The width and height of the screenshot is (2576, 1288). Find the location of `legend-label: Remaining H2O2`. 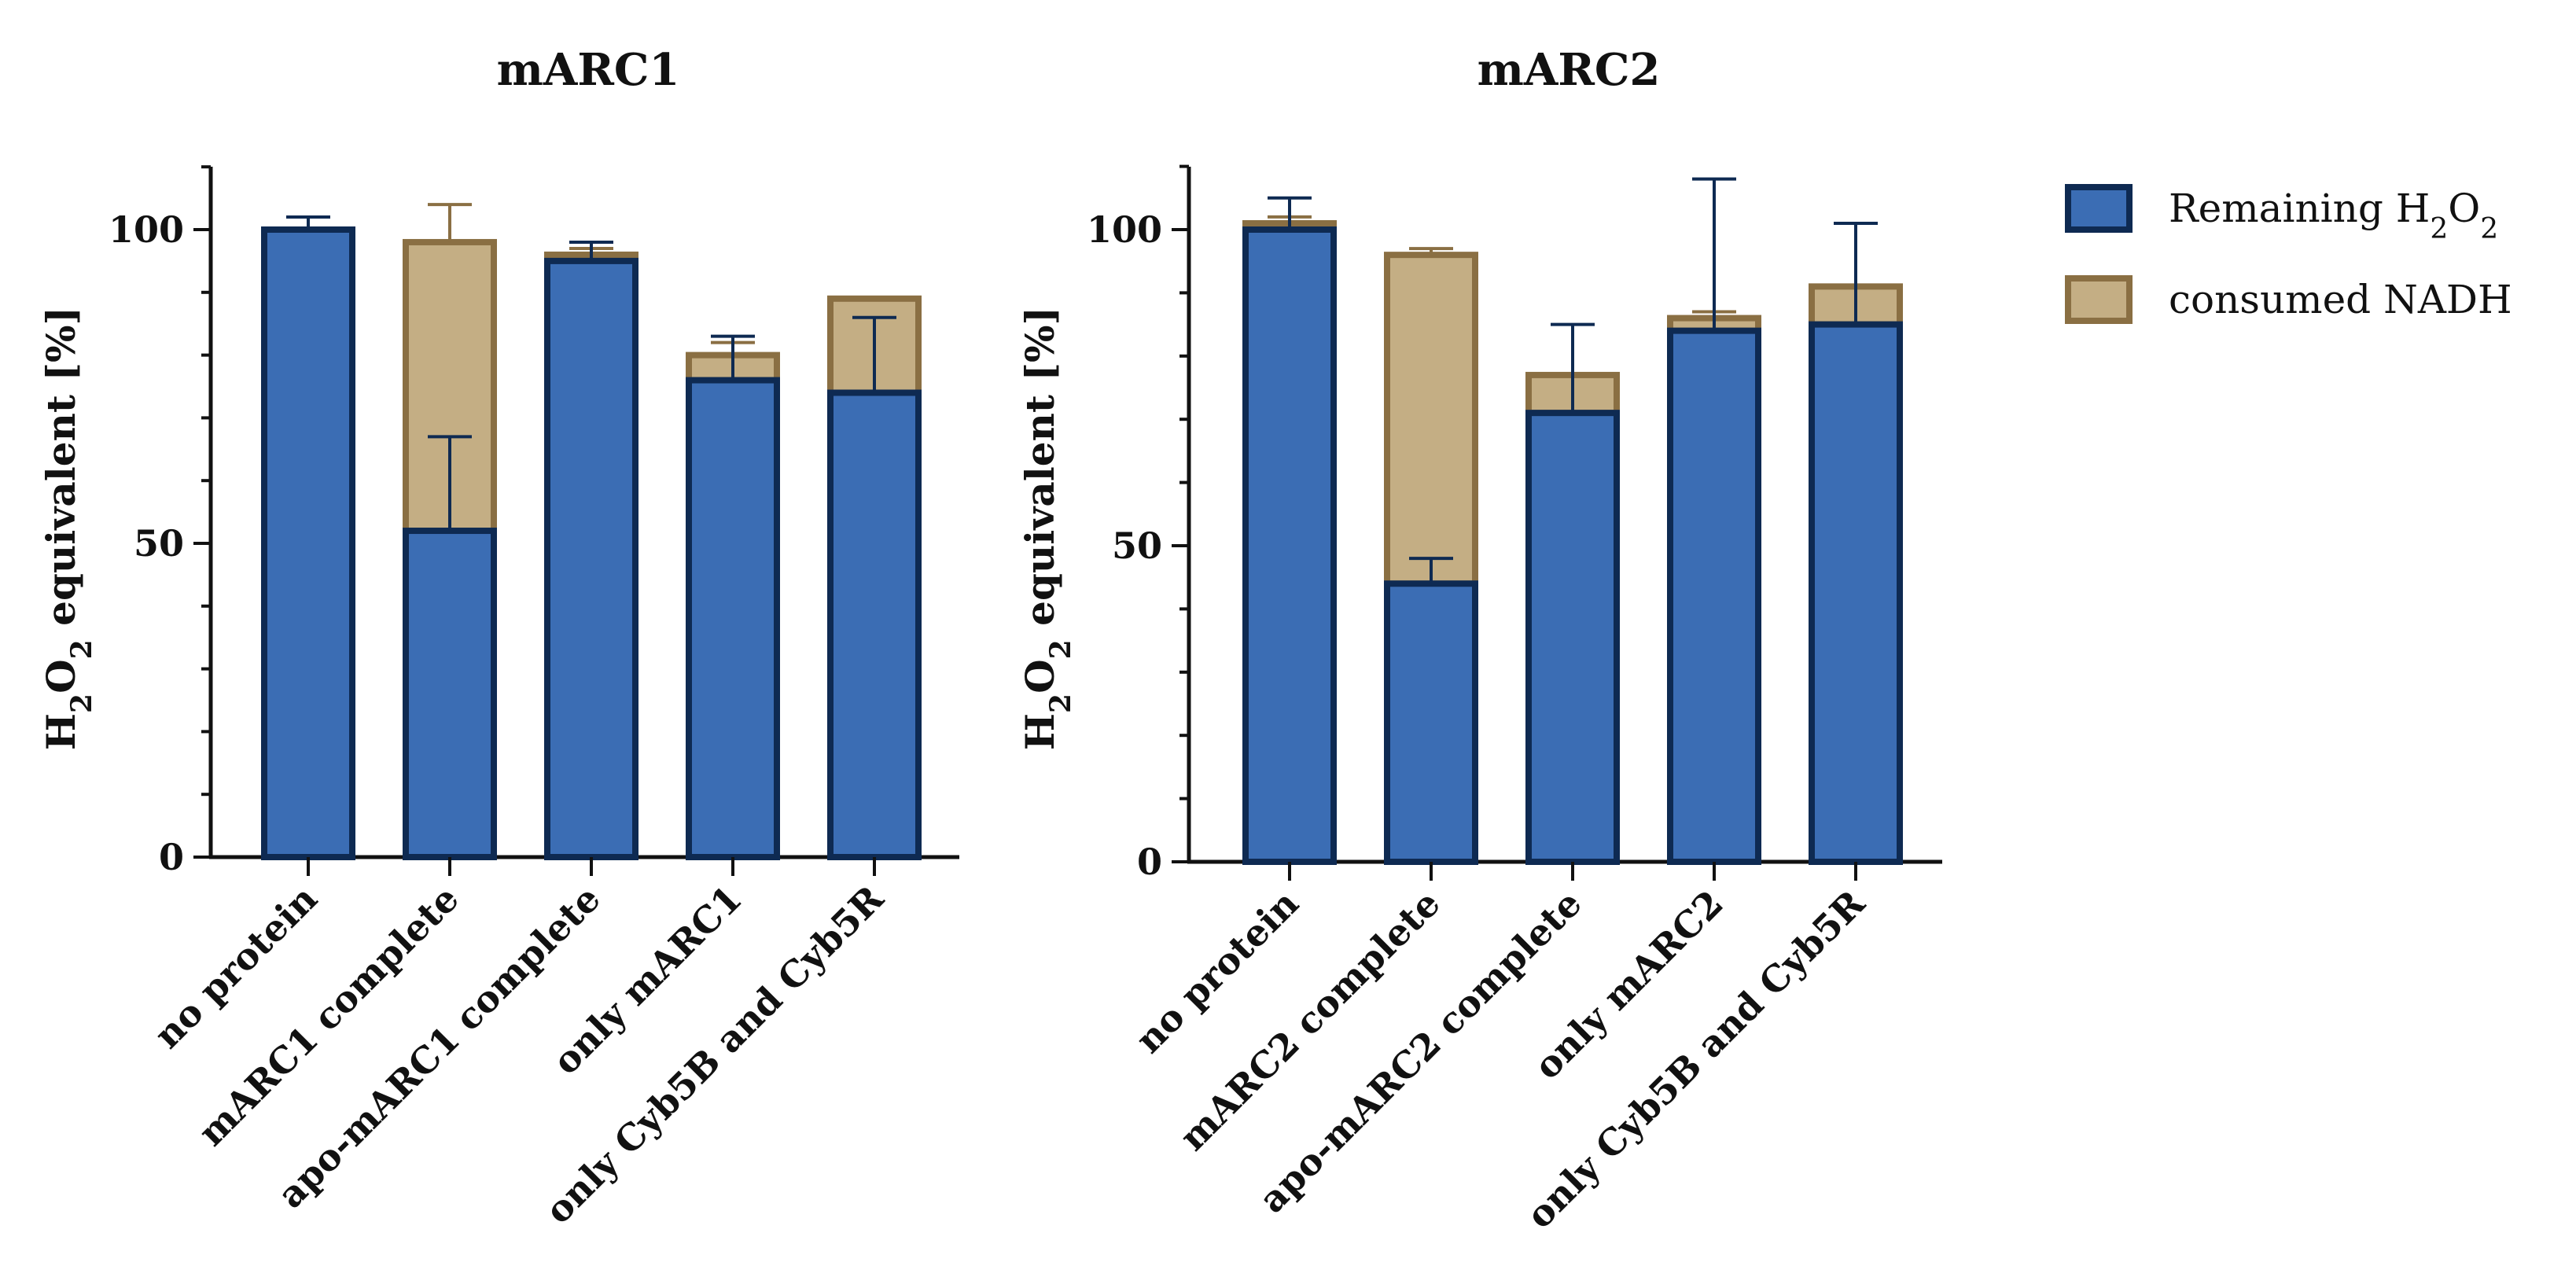

legend-label: Remaining H2O2 is located at coordinates (2333, 216).